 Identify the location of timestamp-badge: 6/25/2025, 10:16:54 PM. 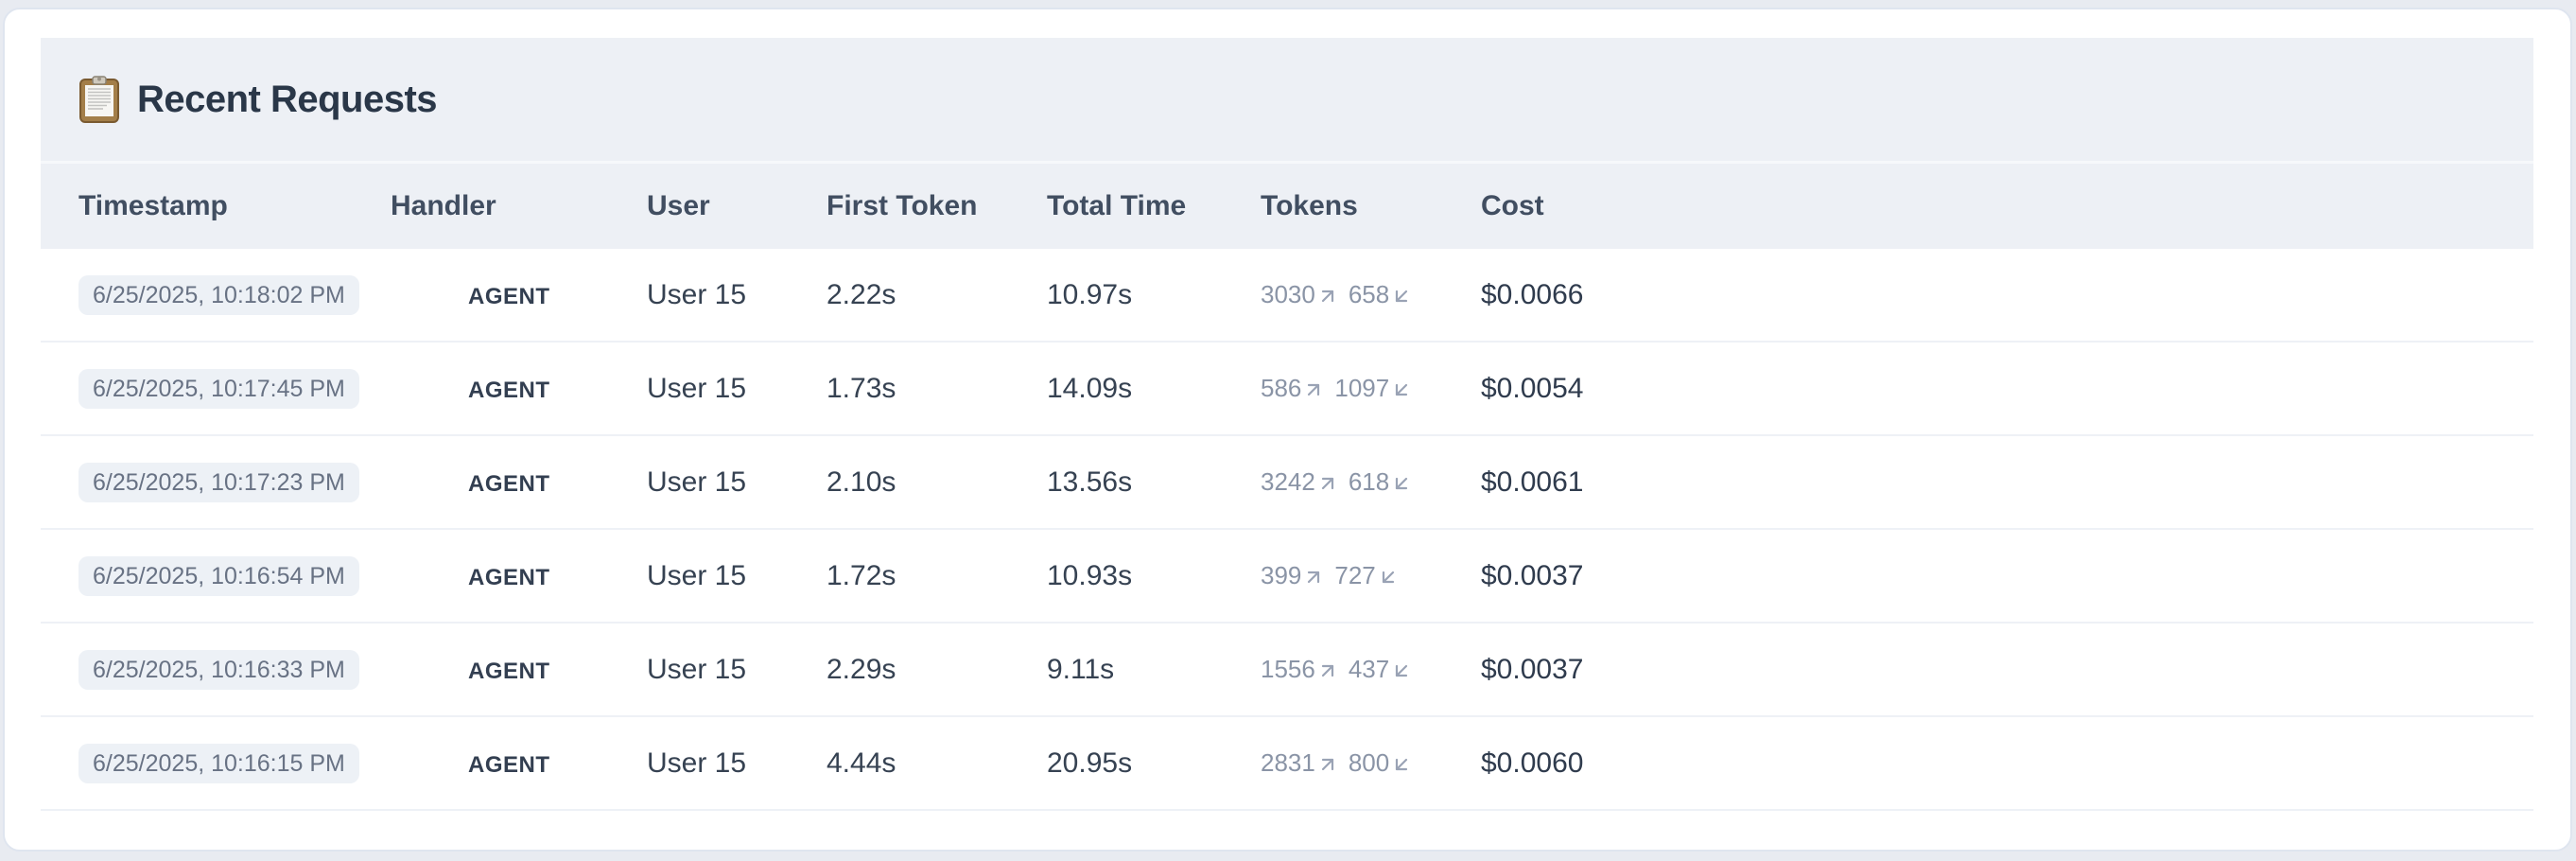
(218, 575).